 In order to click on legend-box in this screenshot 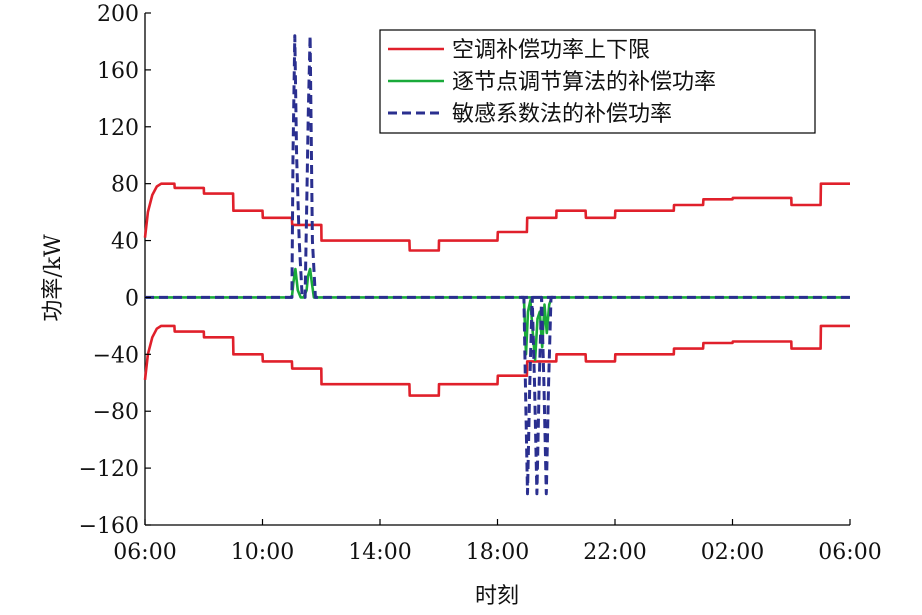, I will do `click(597, 81)`.